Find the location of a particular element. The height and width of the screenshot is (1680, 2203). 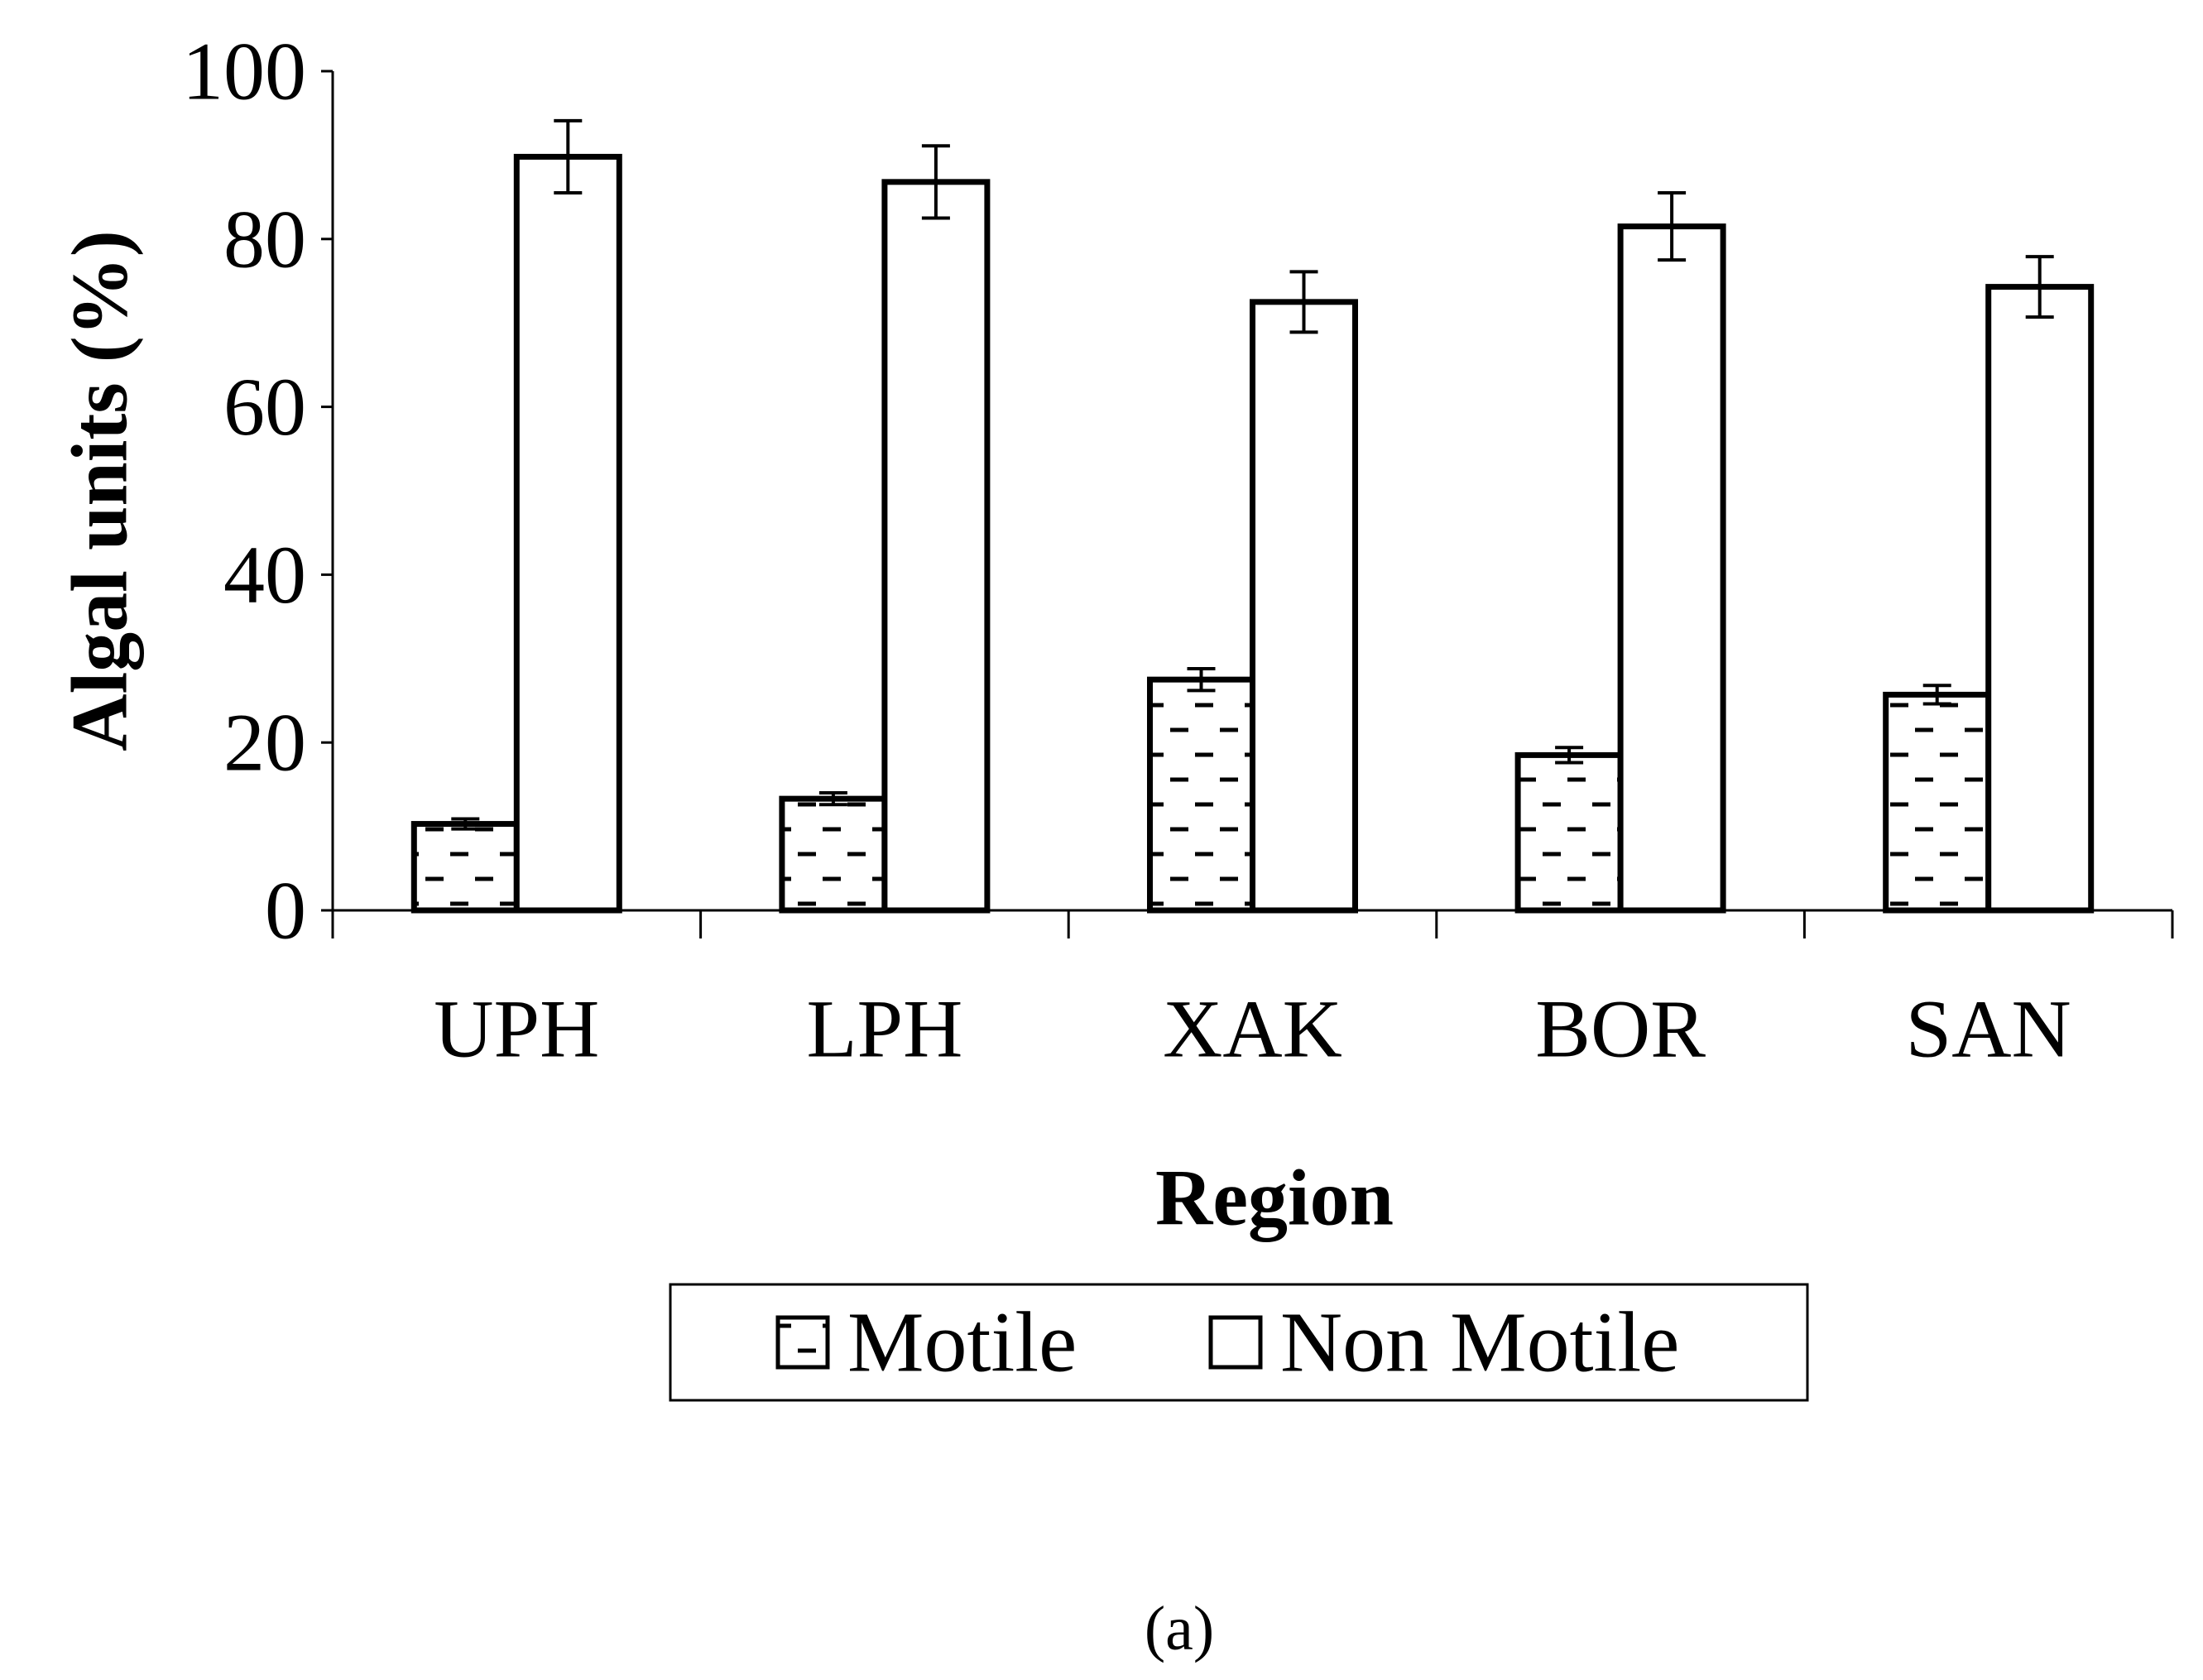

error-bar-non-motile-bor is located at coordinates (1672, 226).